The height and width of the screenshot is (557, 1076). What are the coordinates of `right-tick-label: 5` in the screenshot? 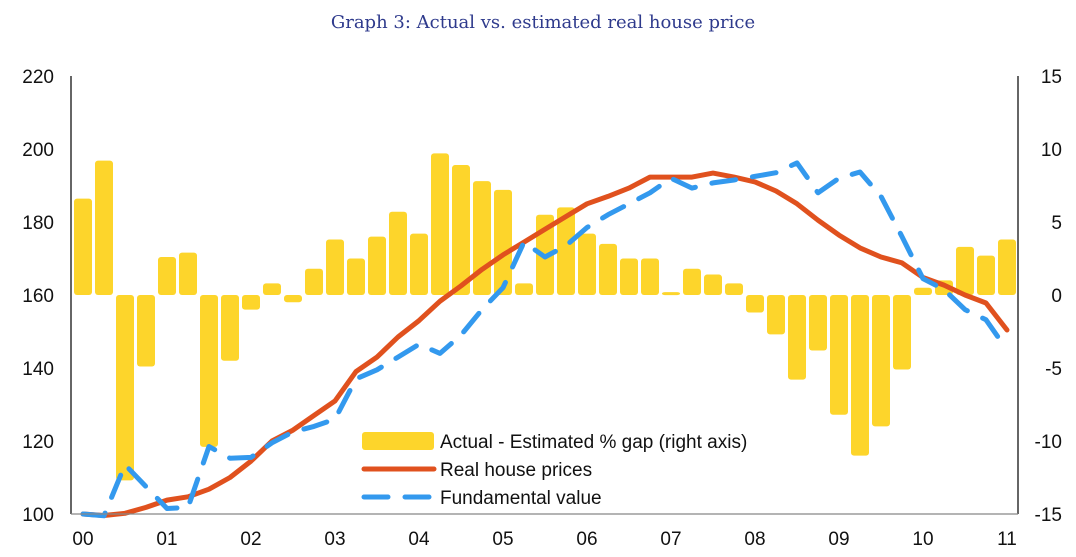 It's located at (1056, 223).